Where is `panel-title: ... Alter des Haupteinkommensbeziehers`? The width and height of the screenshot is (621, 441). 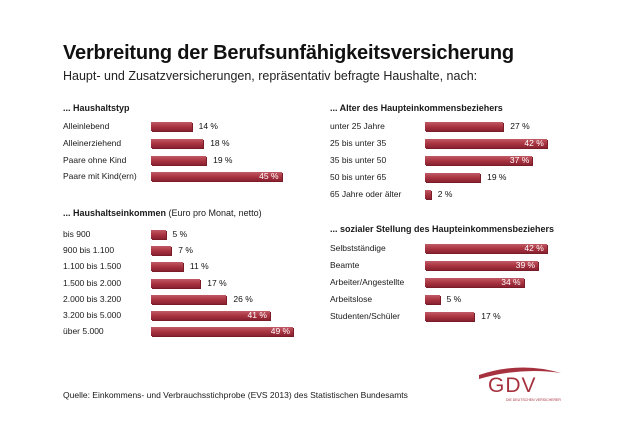 panel-title: ... Alter des Haupteinkommensbeziehers is located at coordinates (416, 108).